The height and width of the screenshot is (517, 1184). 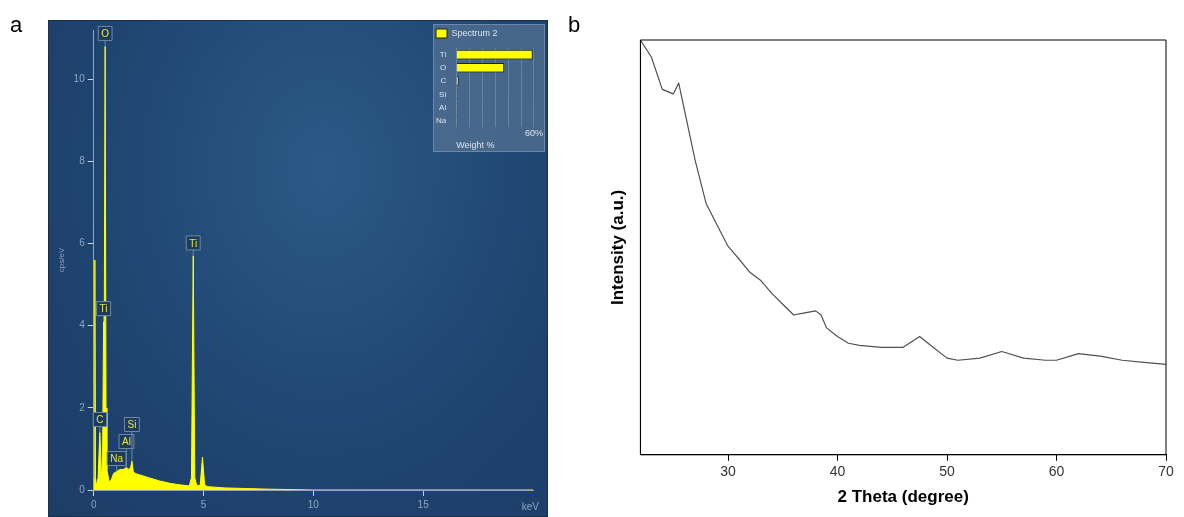 I want to click on y-tick-label: 10, so click(x=79, y=79).